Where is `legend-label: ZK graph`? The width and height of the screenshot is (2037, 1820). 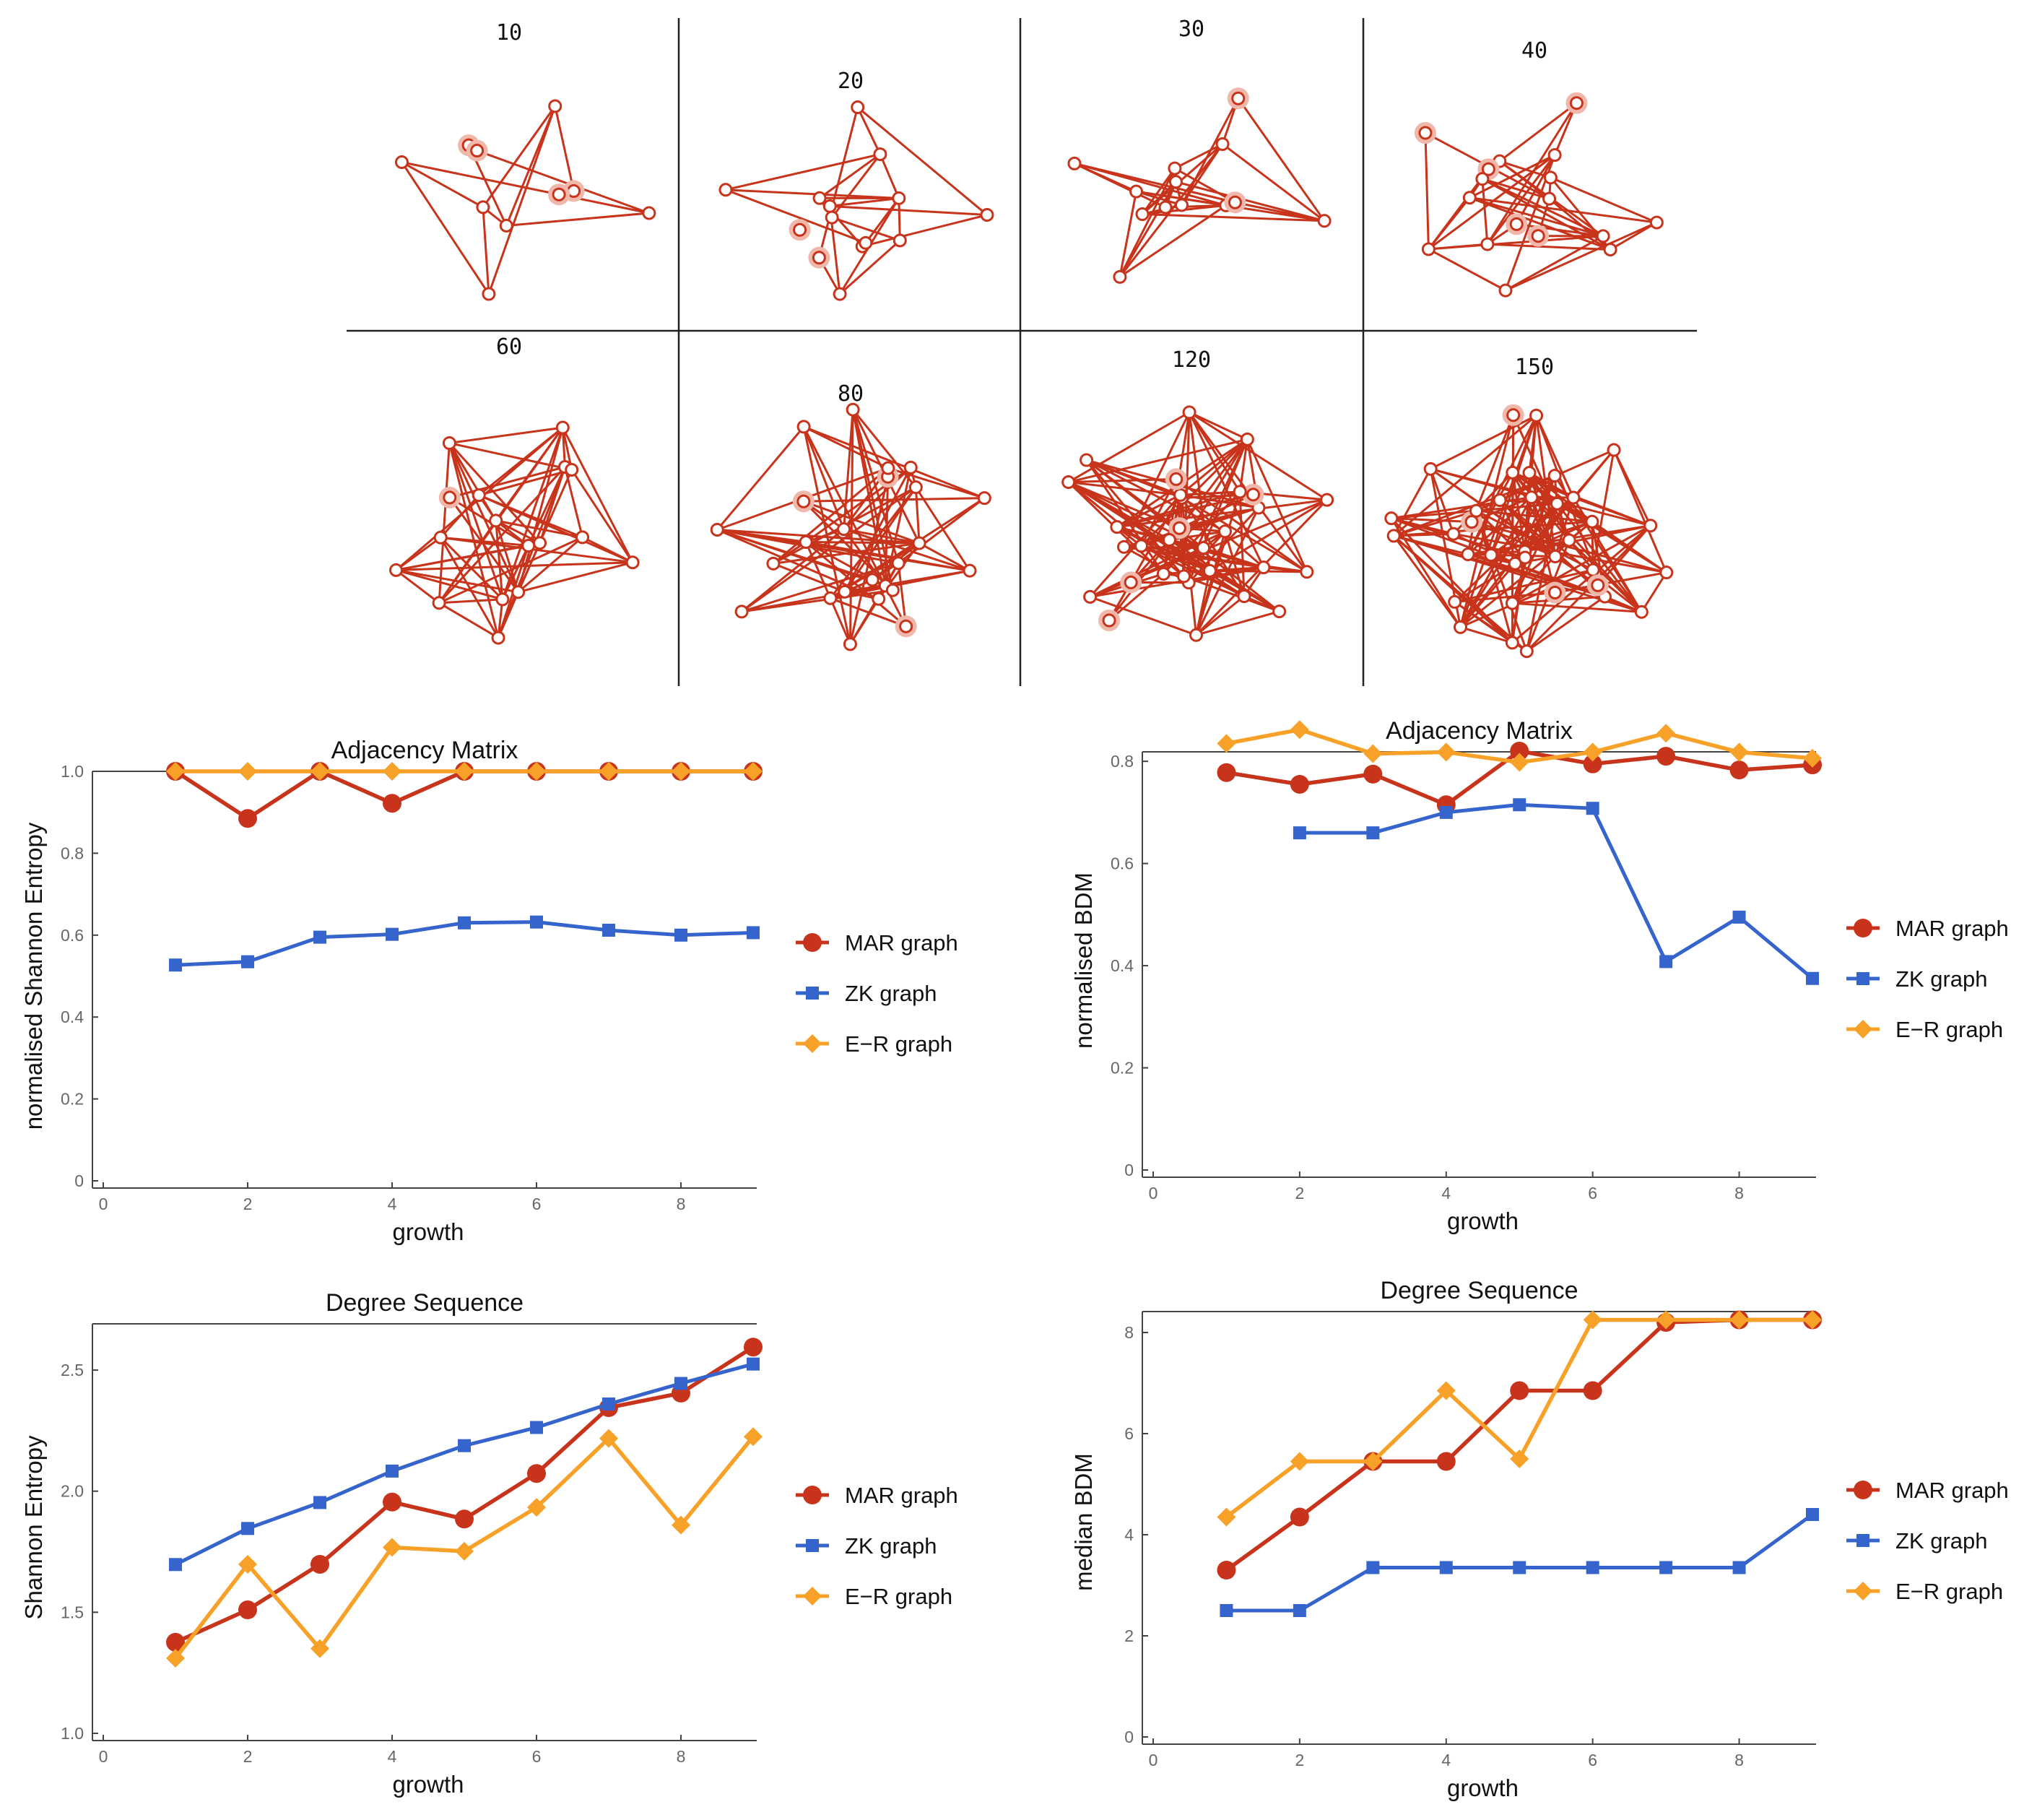 legend-label: ZK graph is located at coordinates (891, 1546).